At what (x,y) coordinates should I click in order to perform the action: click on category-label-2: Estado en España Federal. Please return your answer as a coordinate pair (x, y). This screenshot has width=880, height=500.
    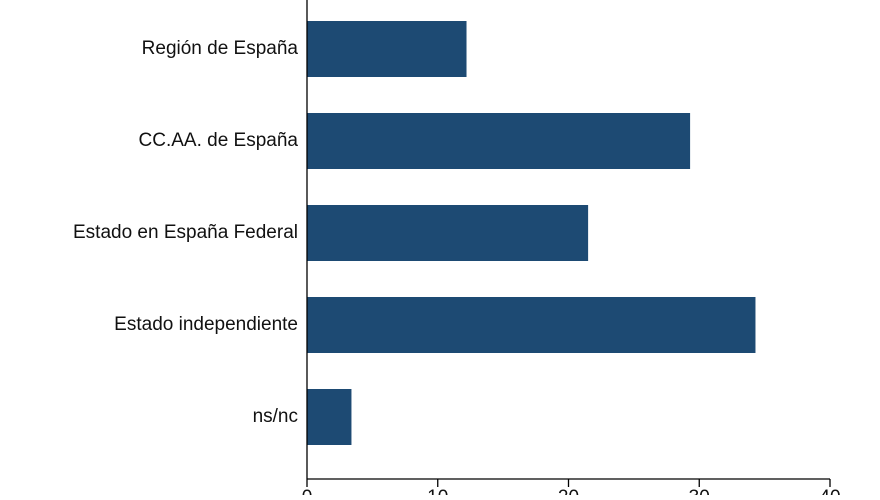
    Looking at the image, I should click on (185, 232).